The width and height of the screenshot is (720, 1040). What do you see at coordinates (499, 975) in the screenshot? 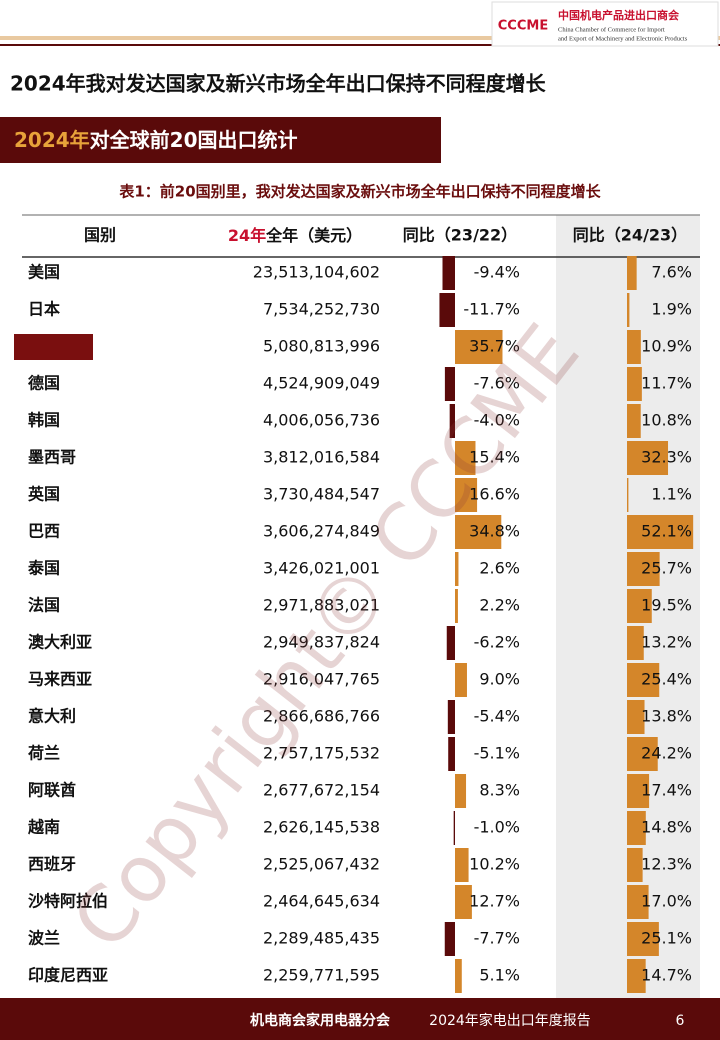
I see `yoy-label: 5.1%` at bounding box center [499, 975].